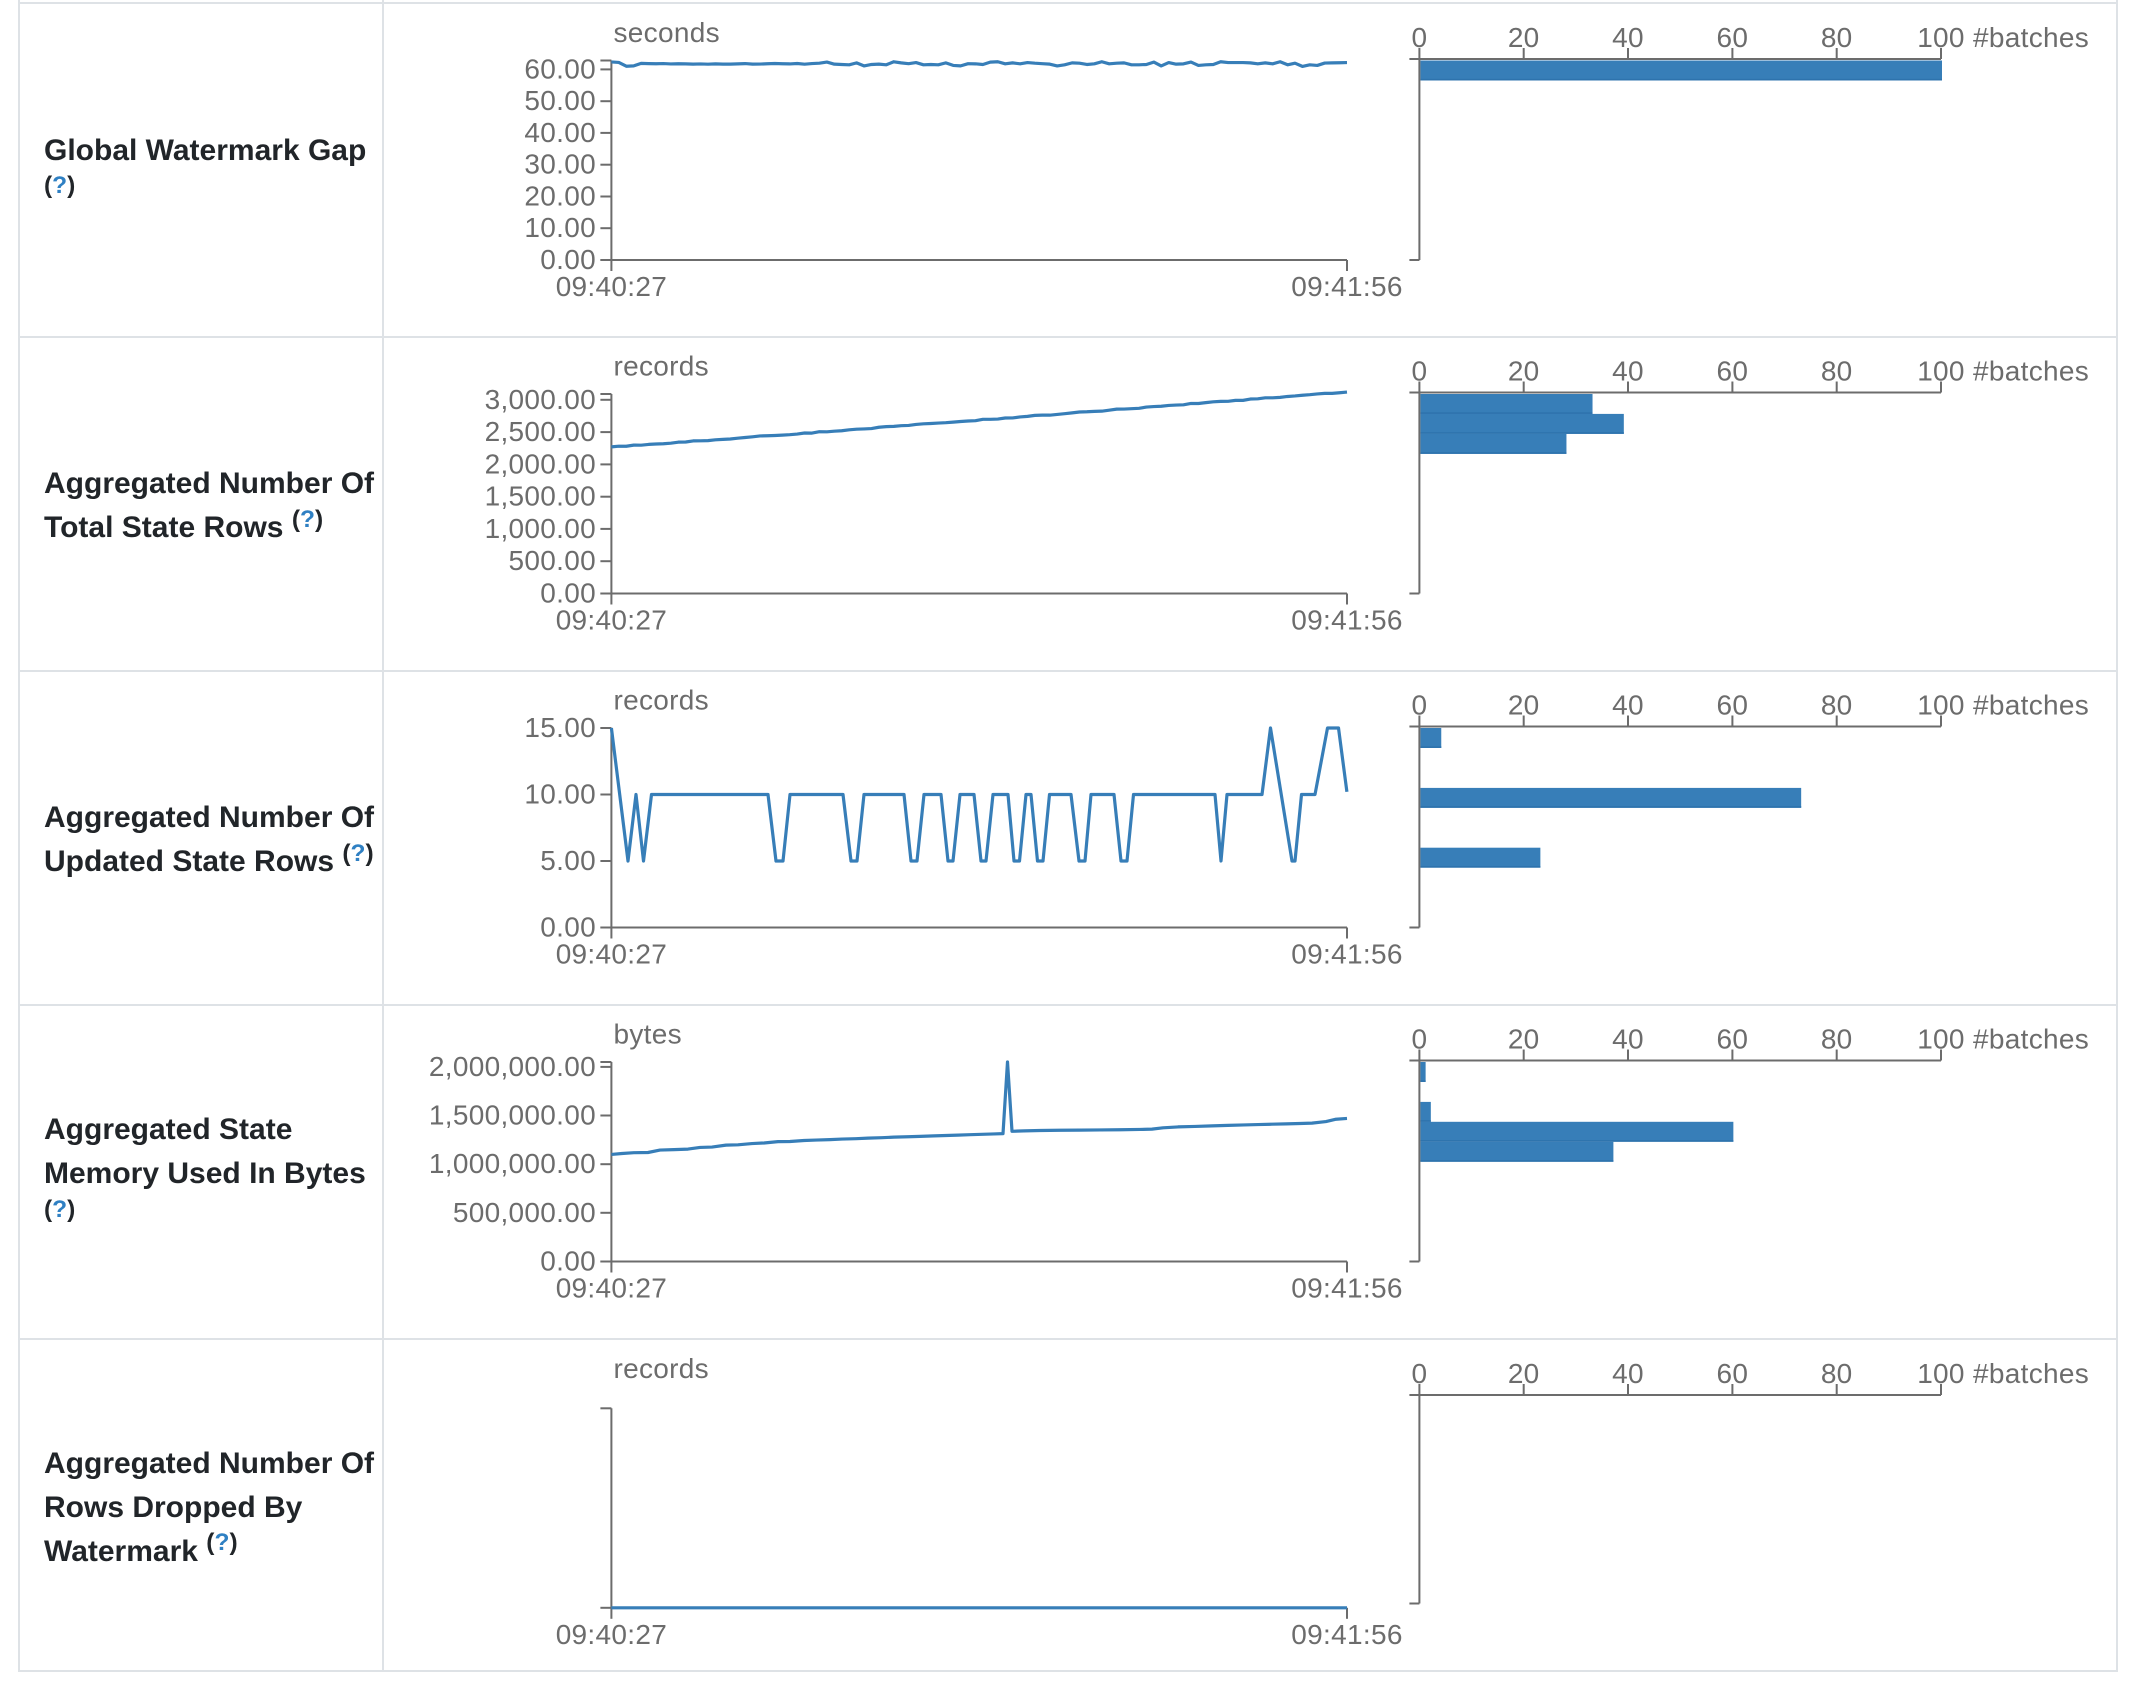 The image size is (2132, 1686). I want to click on svg-text: 20.00, so click(560, 196).